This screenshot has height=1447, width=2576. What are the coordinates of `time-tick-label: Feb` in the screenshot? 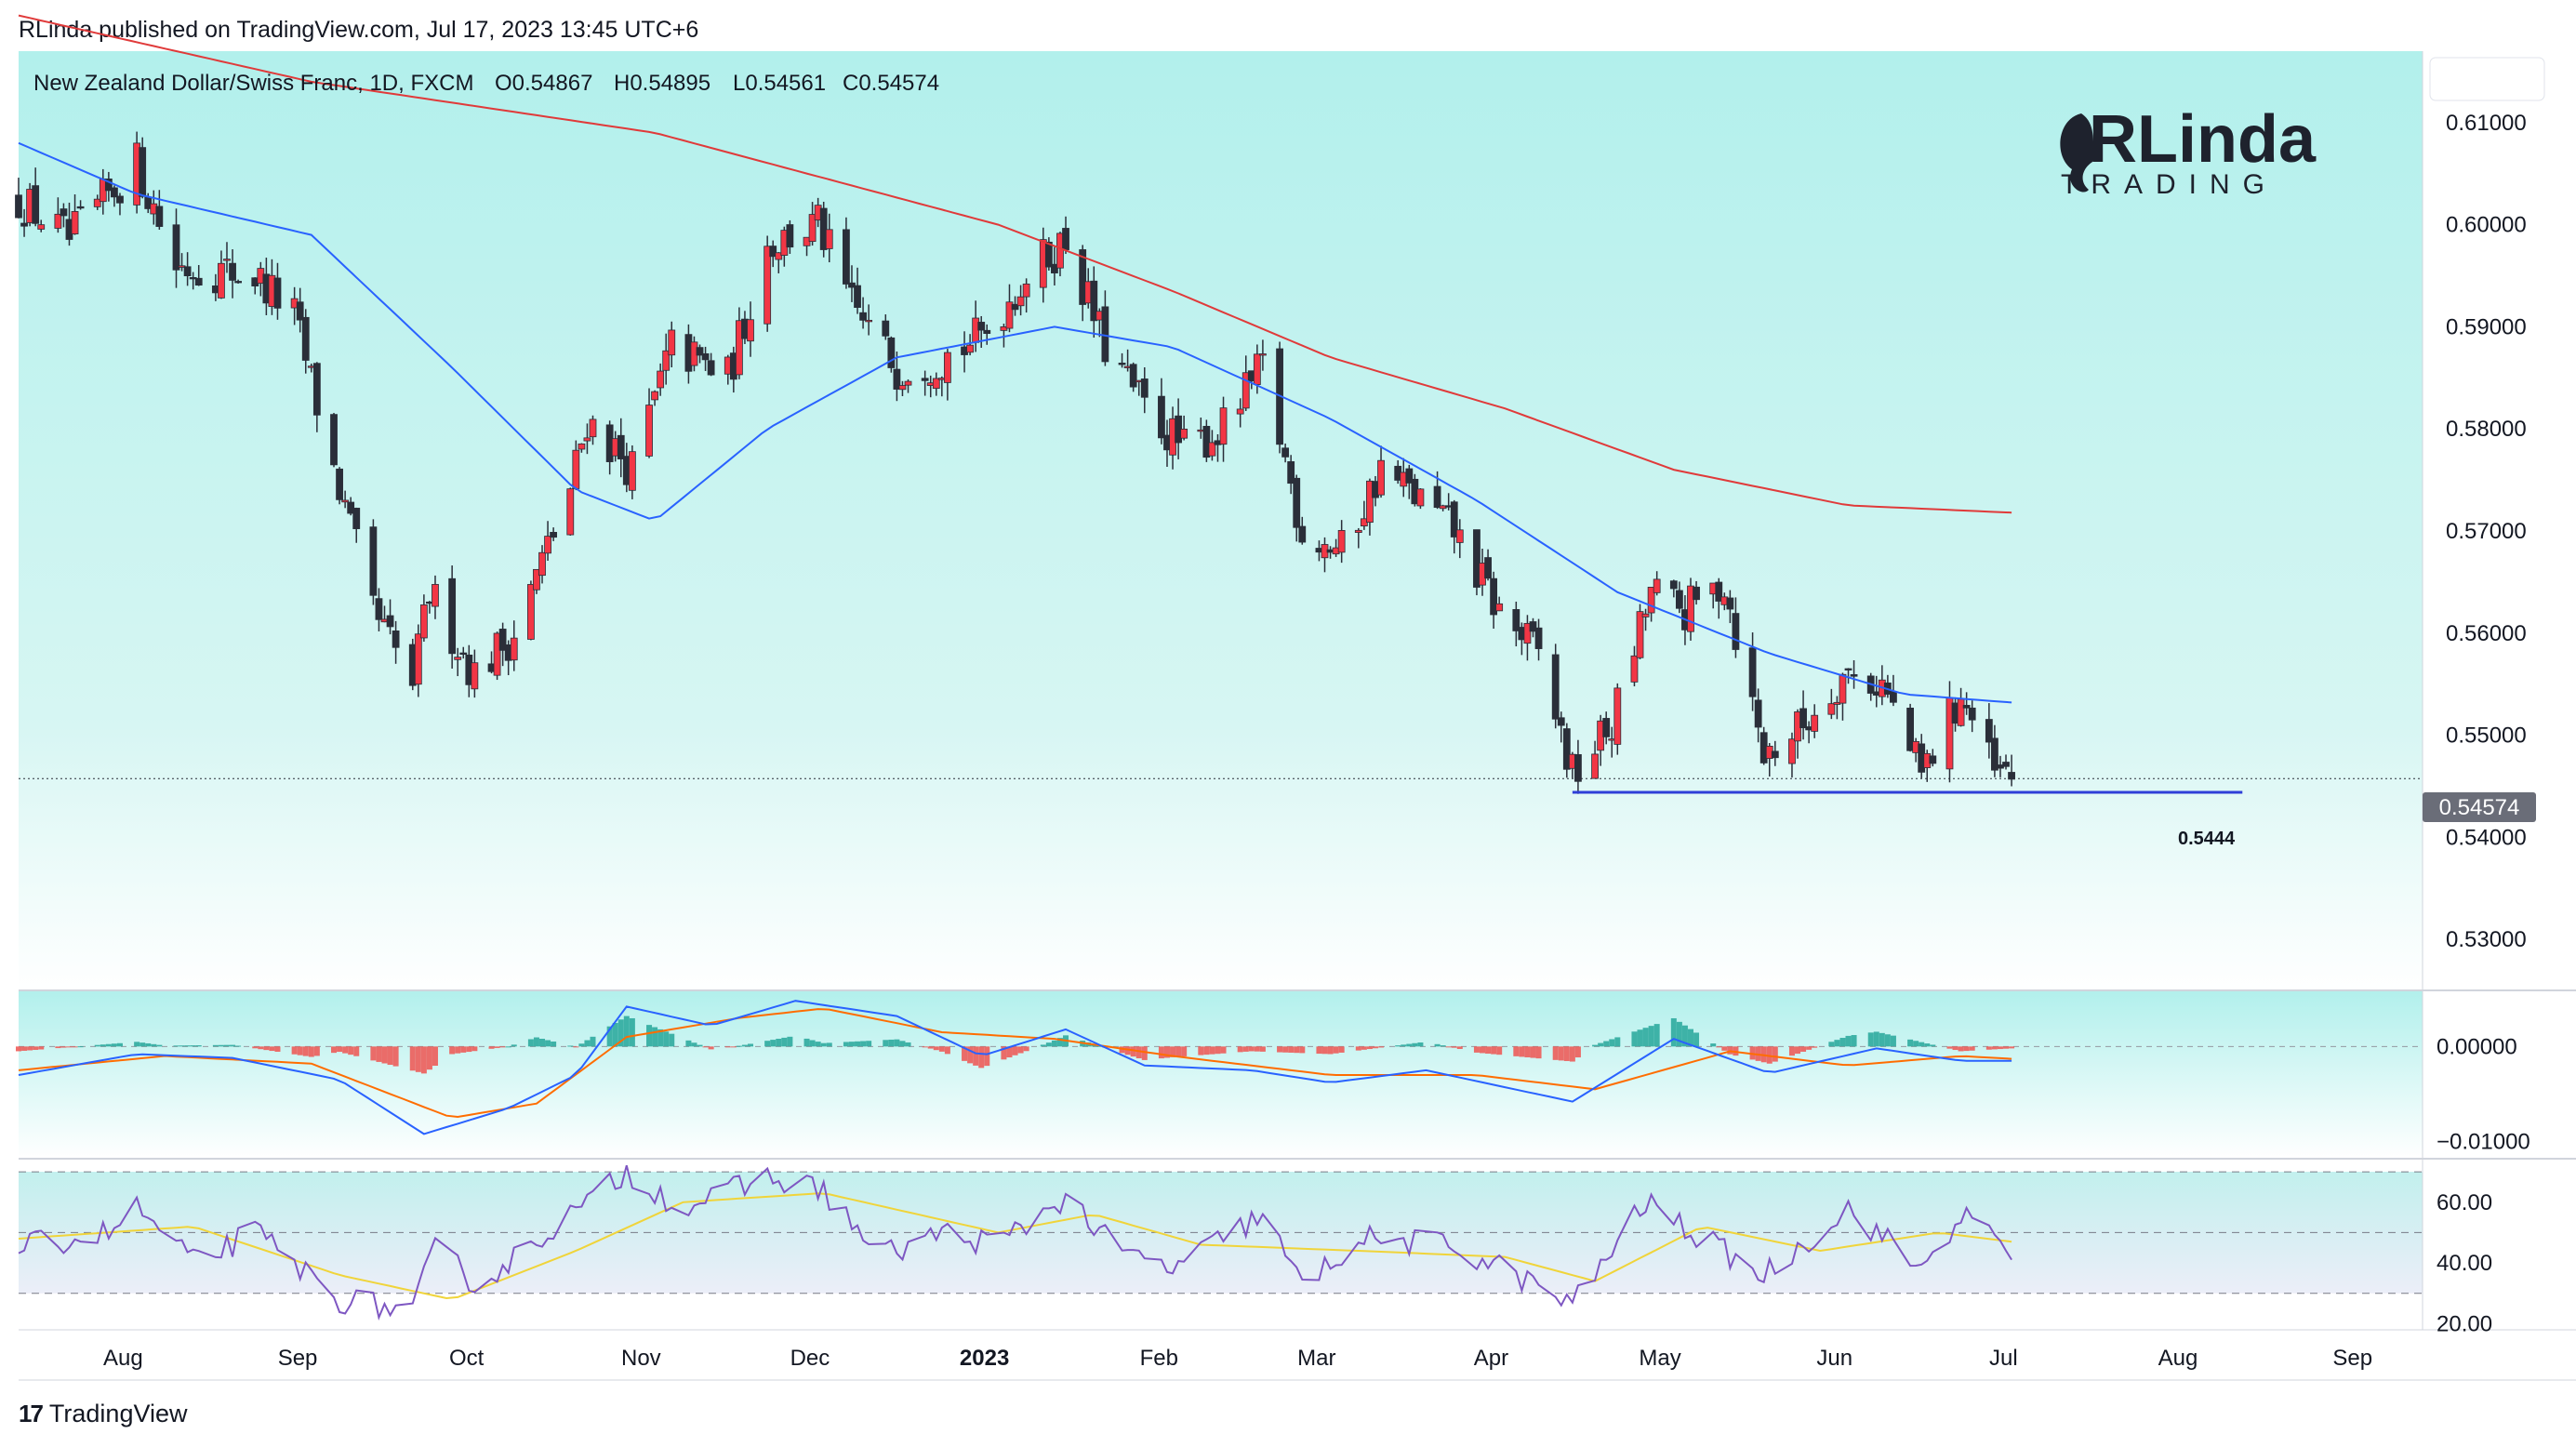 It's located at (1159, 1358).